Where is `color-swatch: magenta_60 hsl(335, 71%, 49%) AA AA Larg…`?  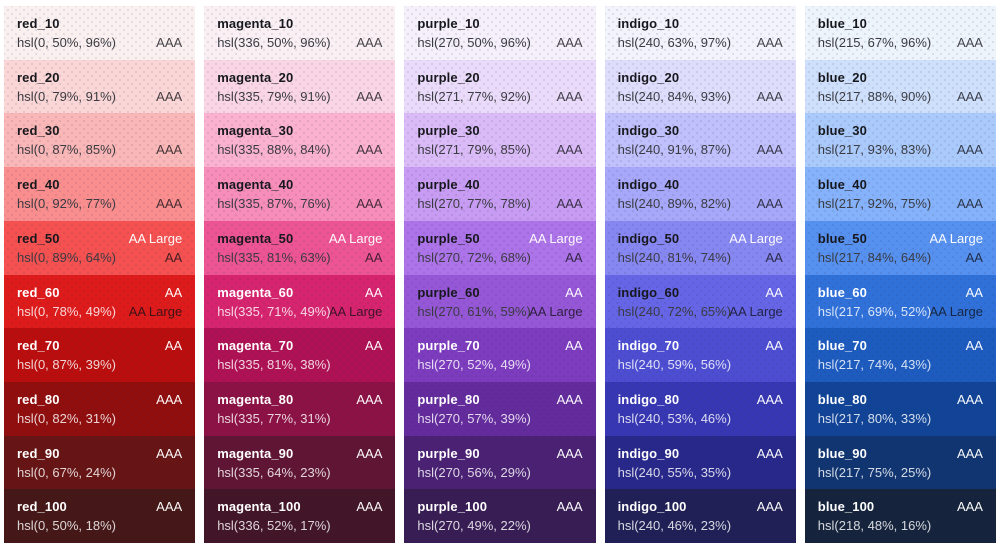 color-swatch: magenta_60 hsl(335, 71%, 49%) AA AA Larg… is located at coordinates (299, 302).